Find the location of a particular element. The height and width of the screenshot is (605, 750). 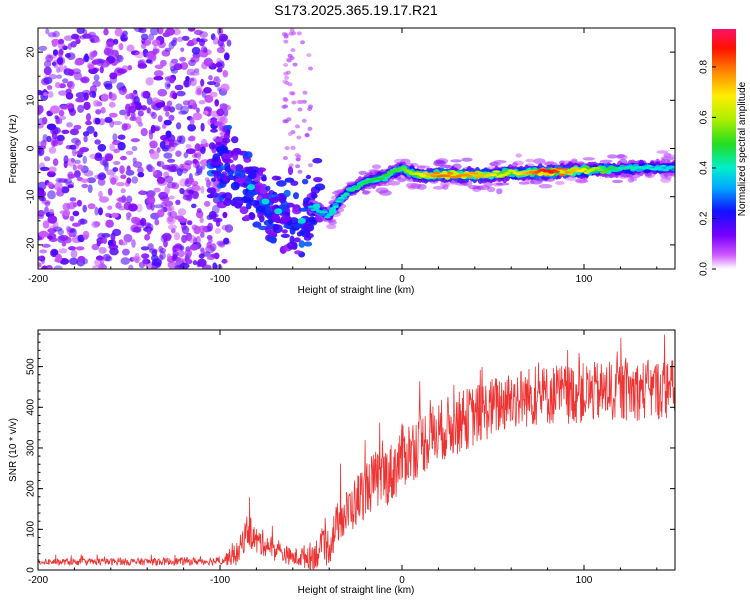

snr-ylabel: SNR (10 * v/v) is located at coordinates (13, 450).